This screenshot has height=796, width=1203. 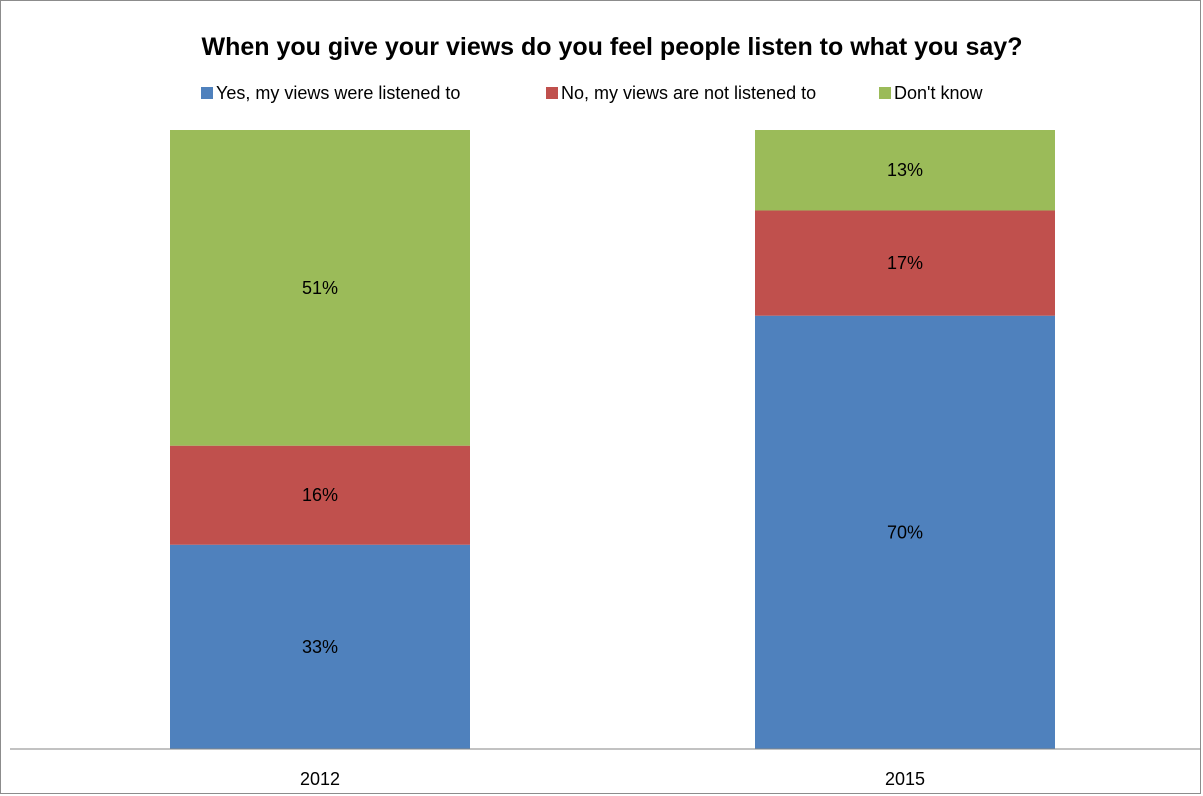 I want to click on data-label-no-my-views-are-not-listened-to-2012: 16%, so click(x=320, y=495).